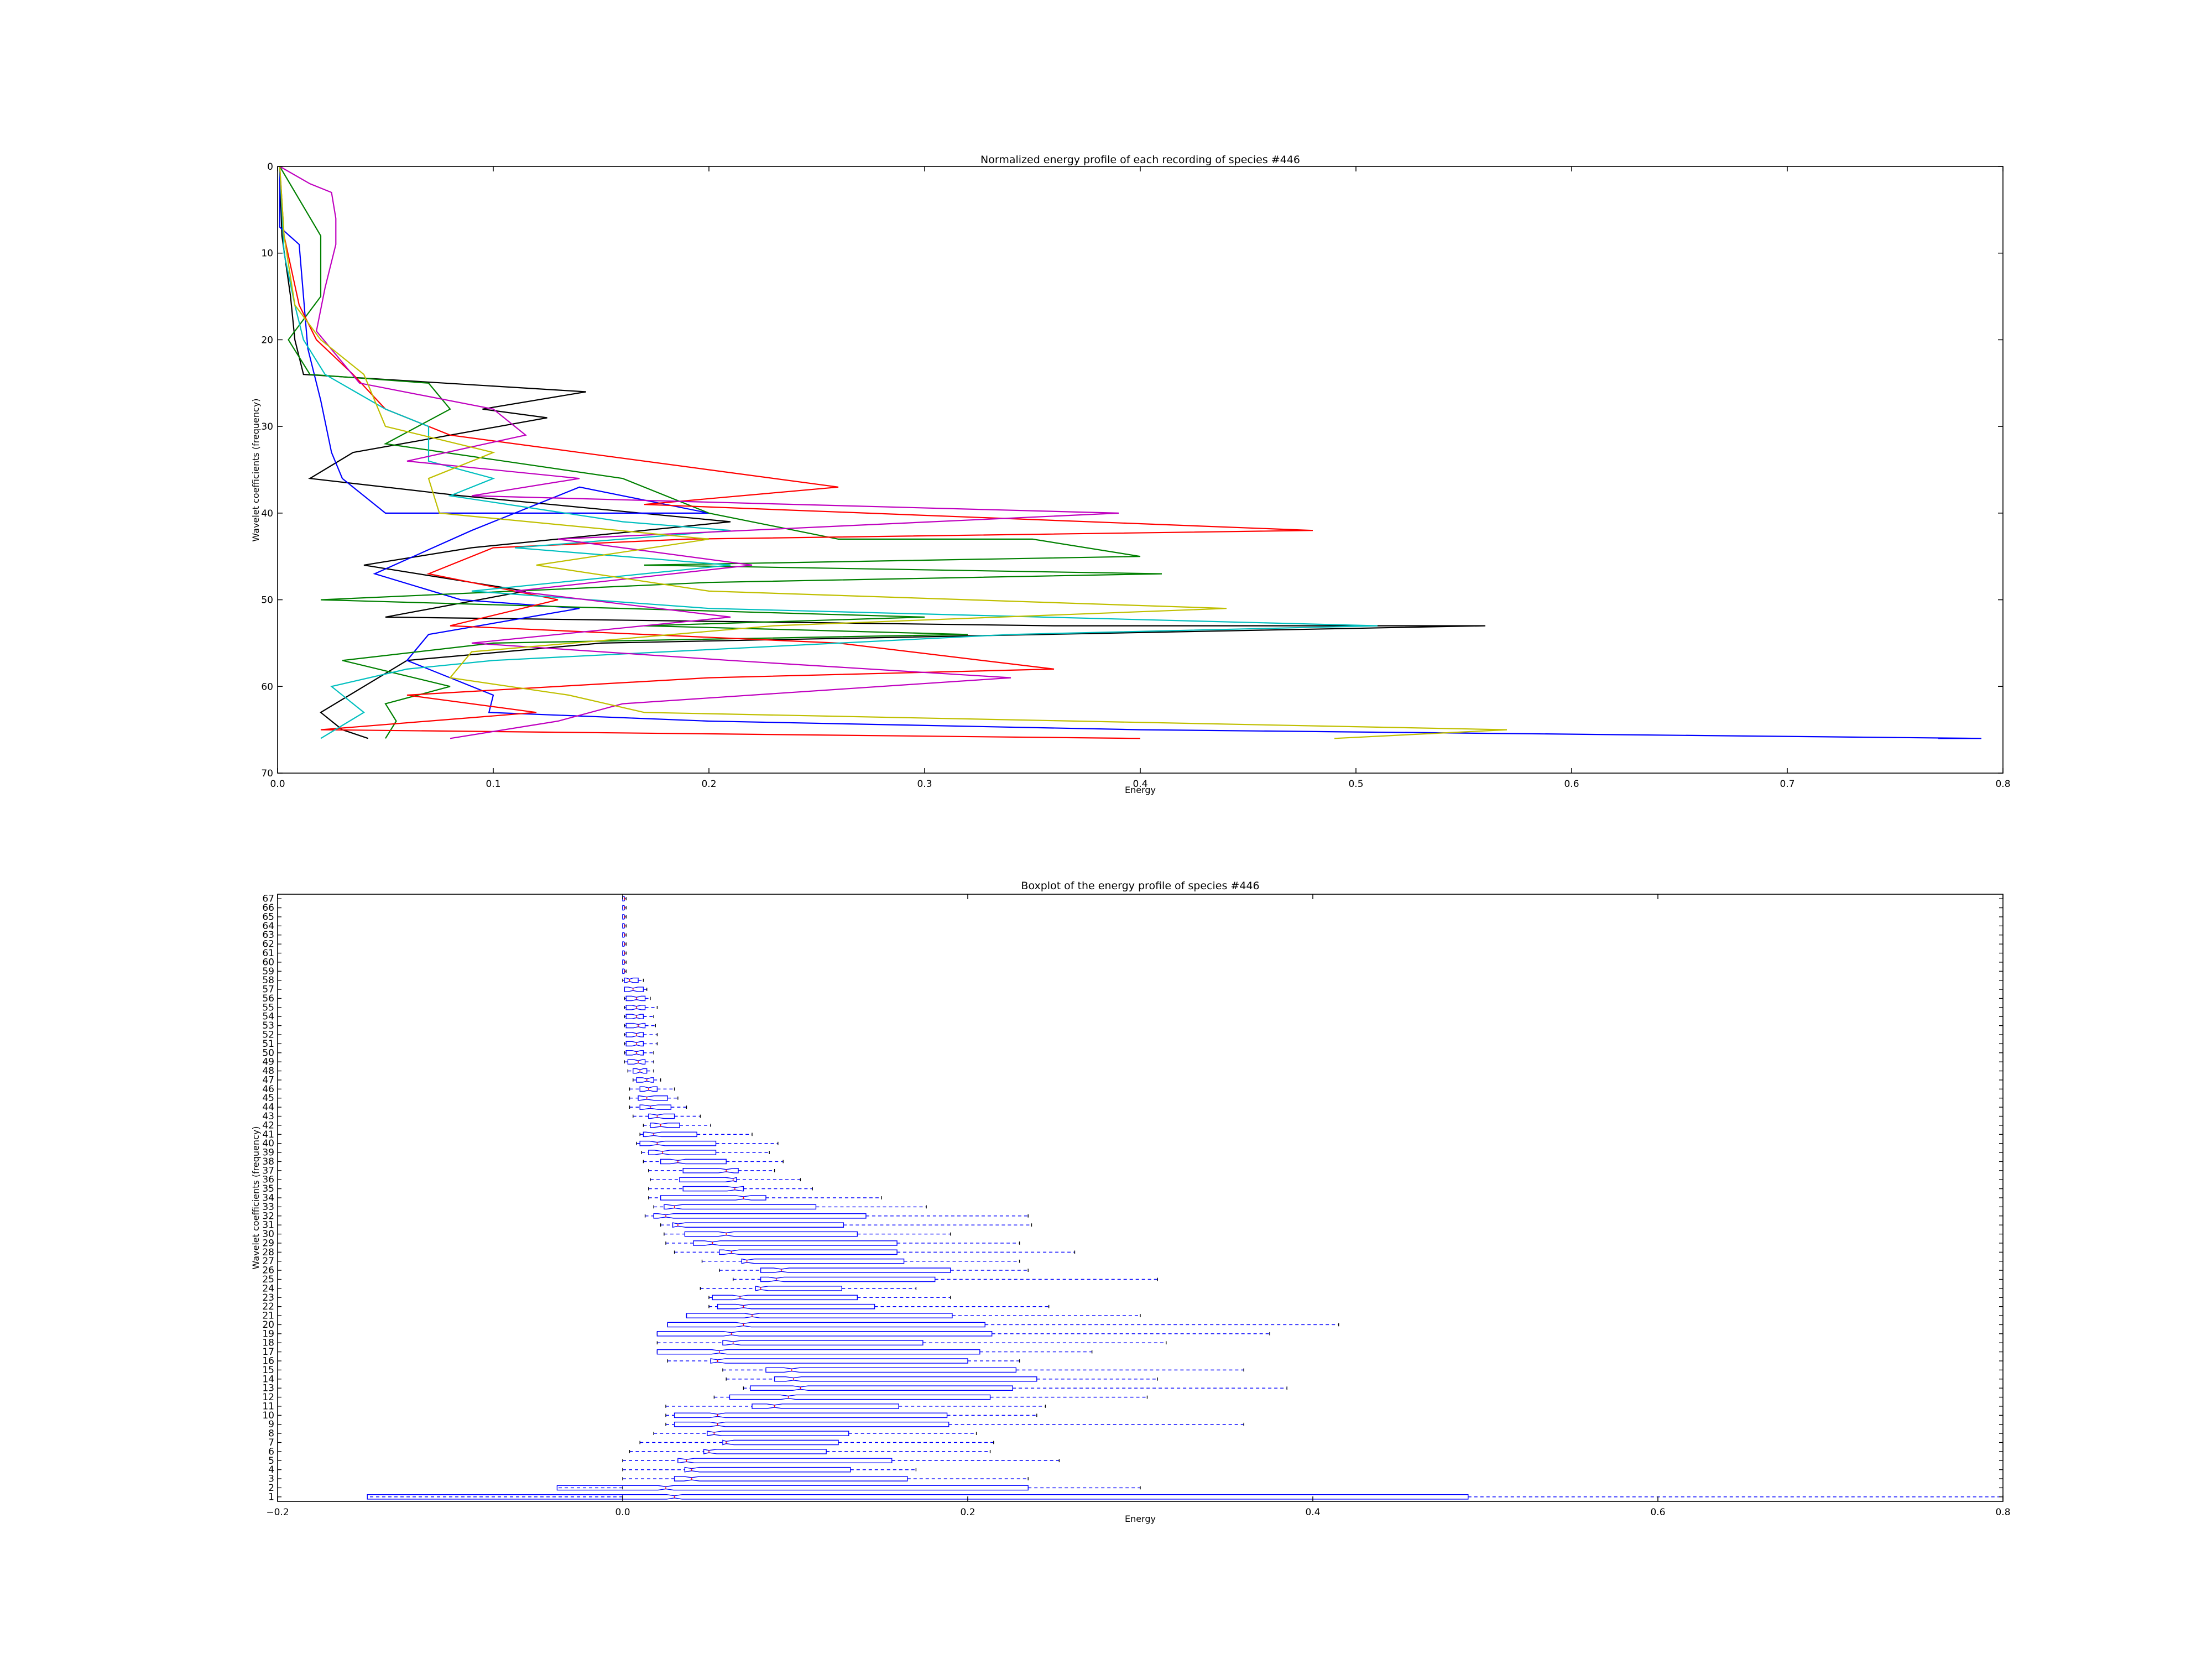 The image size is (2212, 1659). What do you see at coordinates (268, 1379) in the screenshot?
I see `chart2-ytick-label: 14` at bounding box center [268, 1379].